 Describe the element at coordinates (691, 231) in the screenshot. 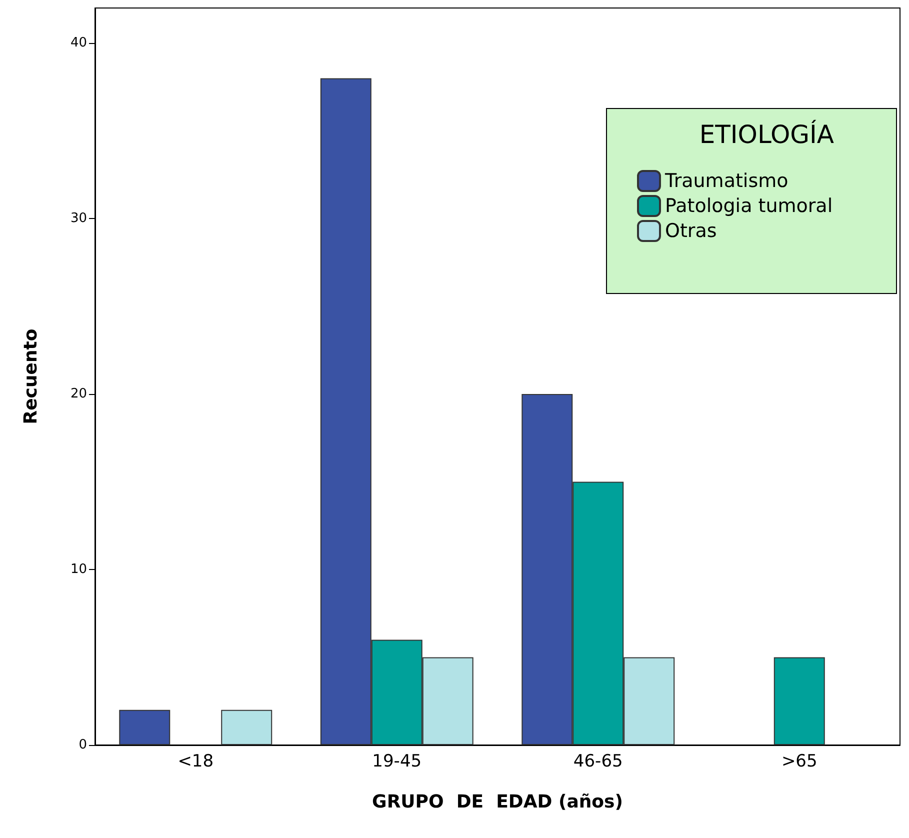

I see `legend-label: Otras` at that location.